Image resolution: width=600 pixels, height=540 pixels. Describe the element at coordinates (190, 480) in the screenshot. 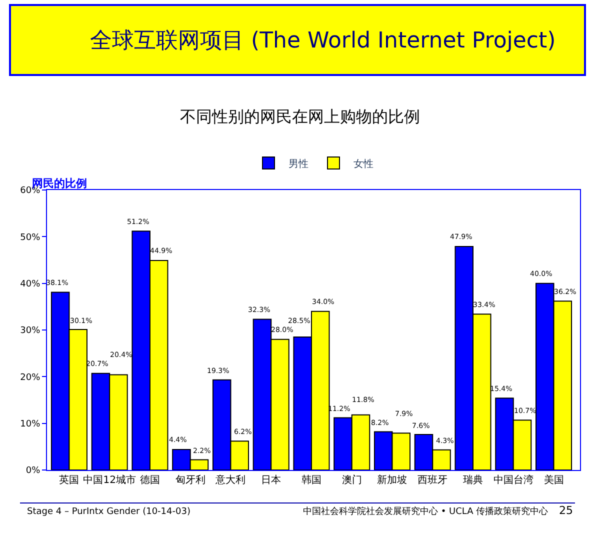

I see `x-tick-label: 匈牙利` at that location.